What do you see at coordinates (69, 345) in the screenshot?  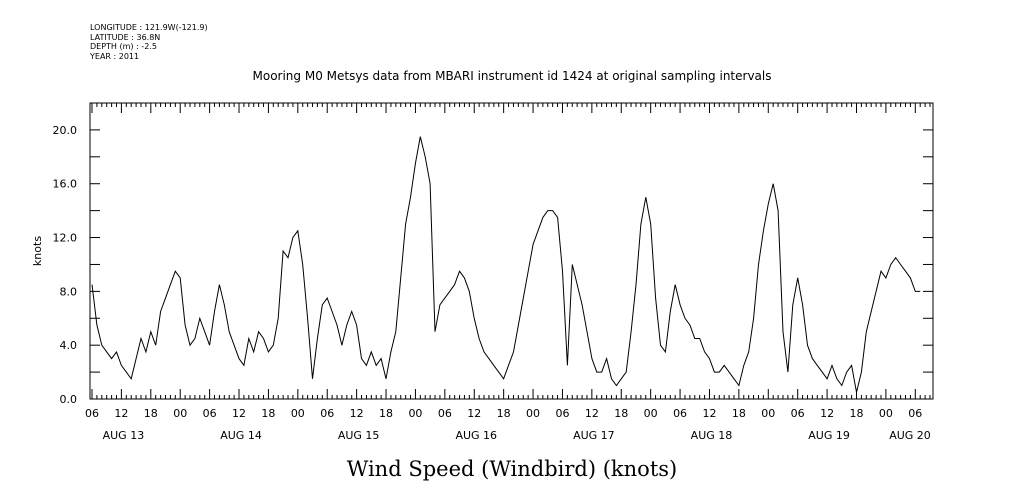 I see `y-tick-label: 4.0` at bounding box center [69, 345].